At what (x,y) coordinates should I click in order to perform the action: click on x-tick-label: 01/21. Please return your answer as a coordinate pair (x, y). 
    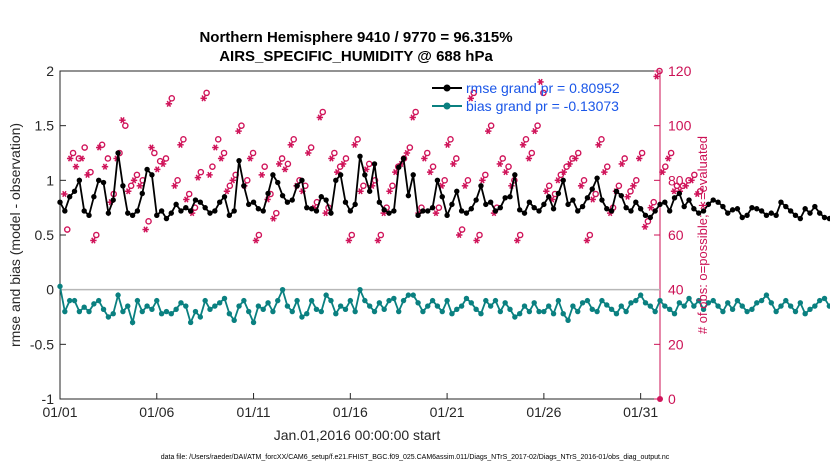
    Looking at the image, I should click on (447, 412).